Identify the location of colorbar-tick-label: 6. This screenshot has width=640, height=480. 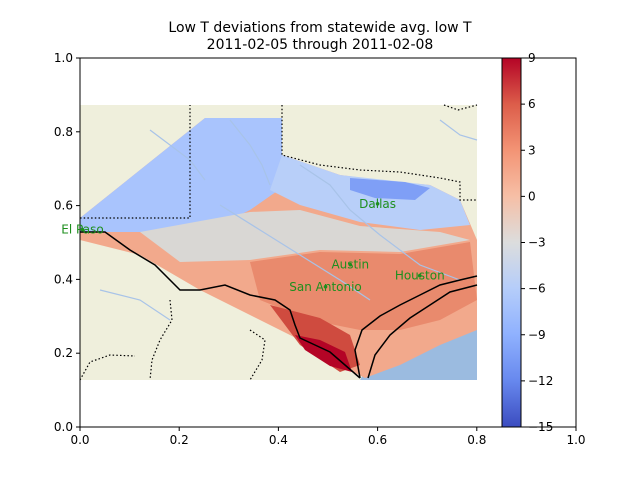
(532, 104).